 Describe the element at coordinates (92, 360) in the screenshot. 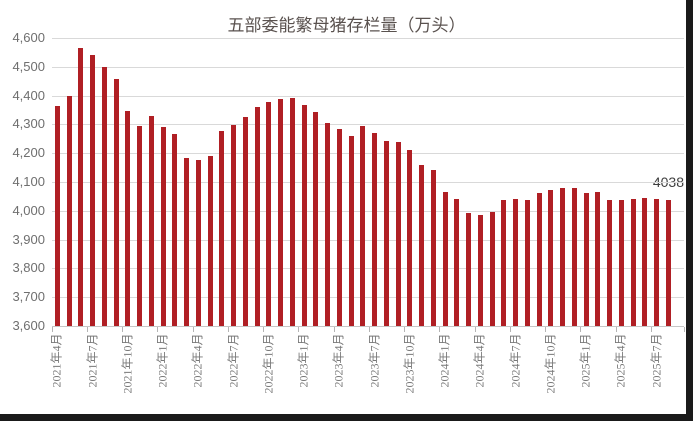

I see `x-tick-label: 2021年7月` at that location.